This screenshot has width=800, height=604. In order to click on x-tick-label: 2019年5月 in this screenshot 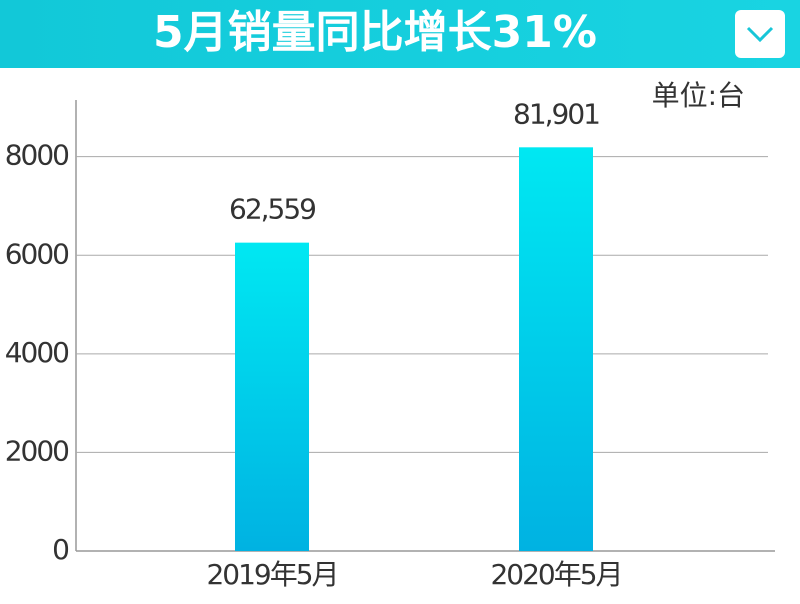, I will do `click(271, 574)`.